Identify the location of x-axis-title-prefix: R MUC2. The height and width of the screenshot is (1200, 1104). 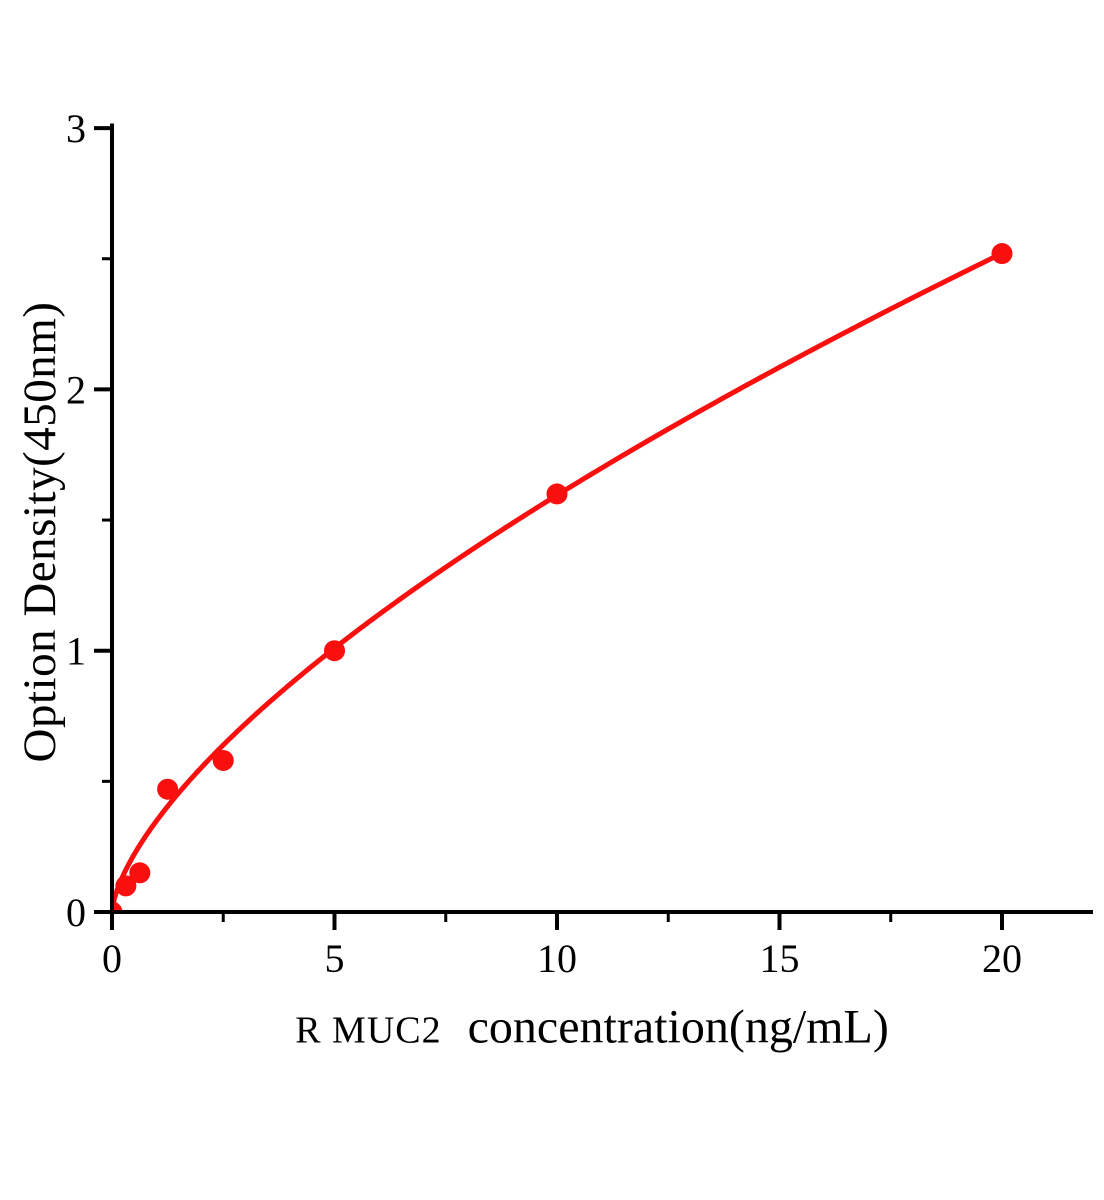
(368, 1030).